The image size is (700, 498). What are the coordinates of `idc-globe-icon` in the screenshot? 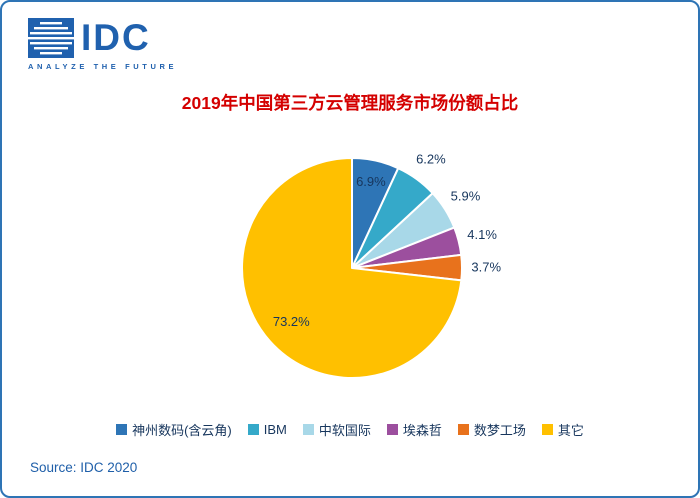 It's located at (51, 38).